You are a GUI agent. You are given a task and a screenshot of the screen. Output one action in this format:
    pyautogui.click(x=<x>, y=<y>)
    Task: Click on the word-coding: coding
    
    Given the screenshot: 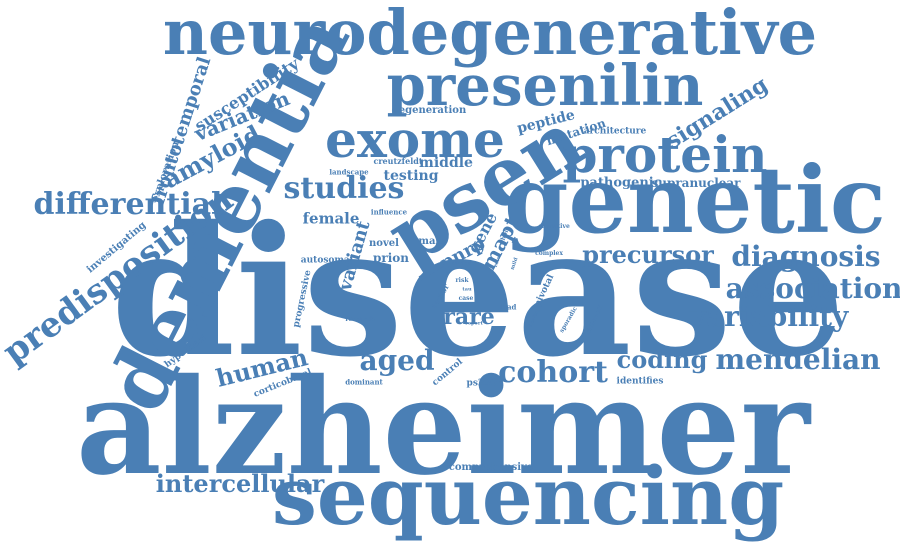 What is the action you would take?
    pyautogui.click(x=662, y=359)
    